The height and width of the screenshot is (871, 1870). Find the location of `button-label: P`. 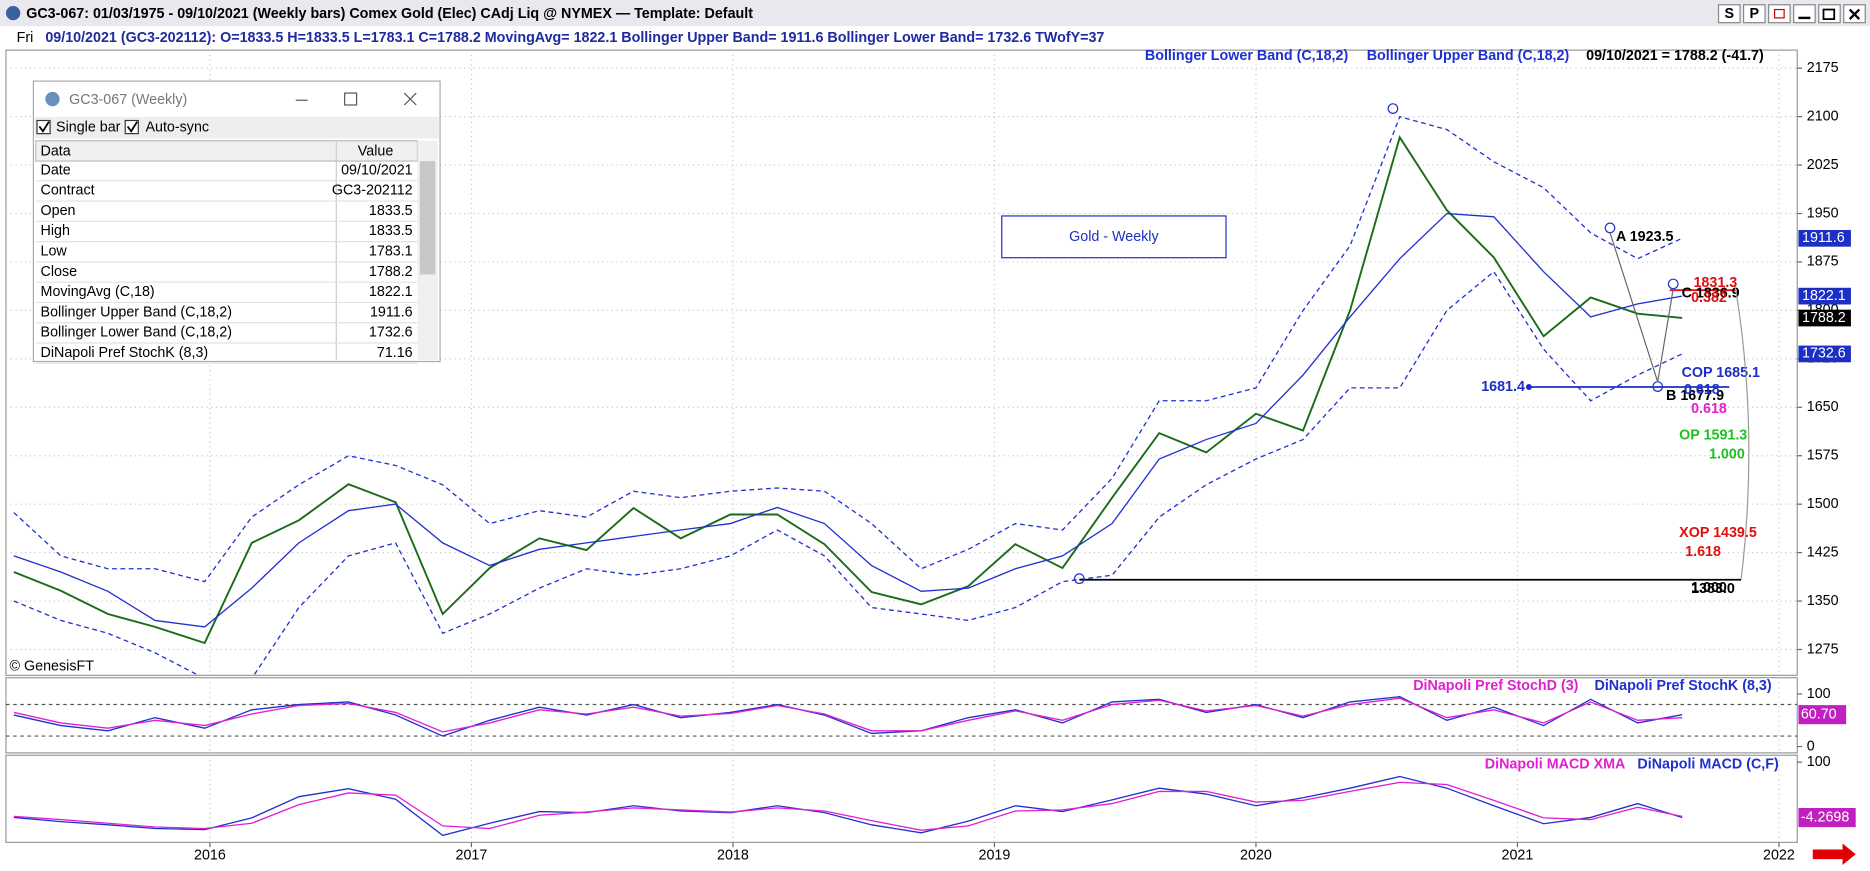

button-label: P is located at coordinates (1755, 14).